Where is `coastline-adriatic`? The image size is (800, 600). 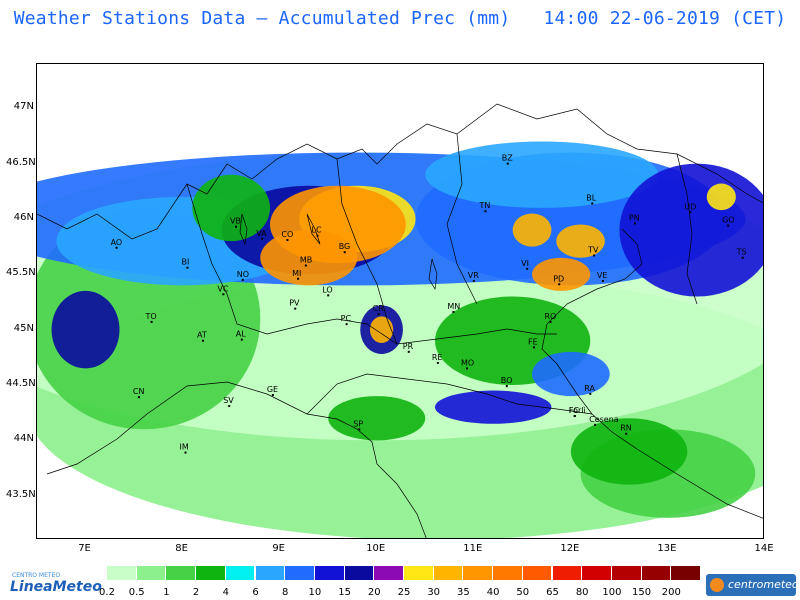 coastline-adriatic is located at coordinates (652, 373).